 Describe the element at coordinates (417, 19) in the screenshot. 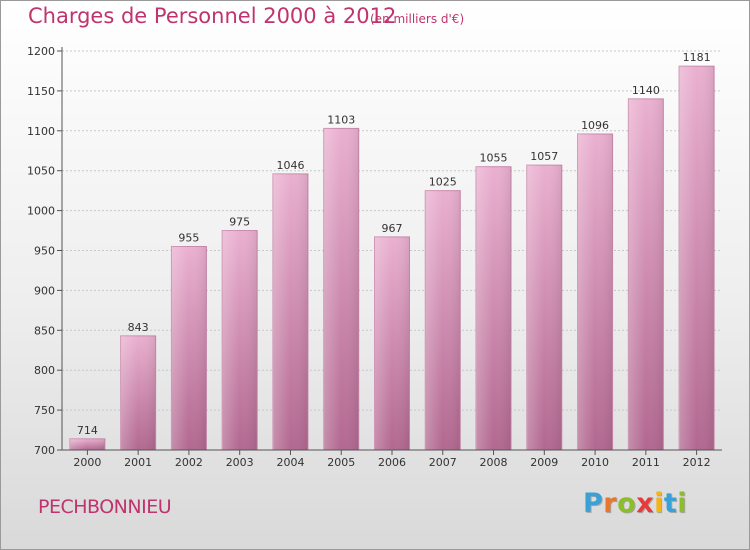

I see `chart-subtitle: (en milliers d'€)` at that location.